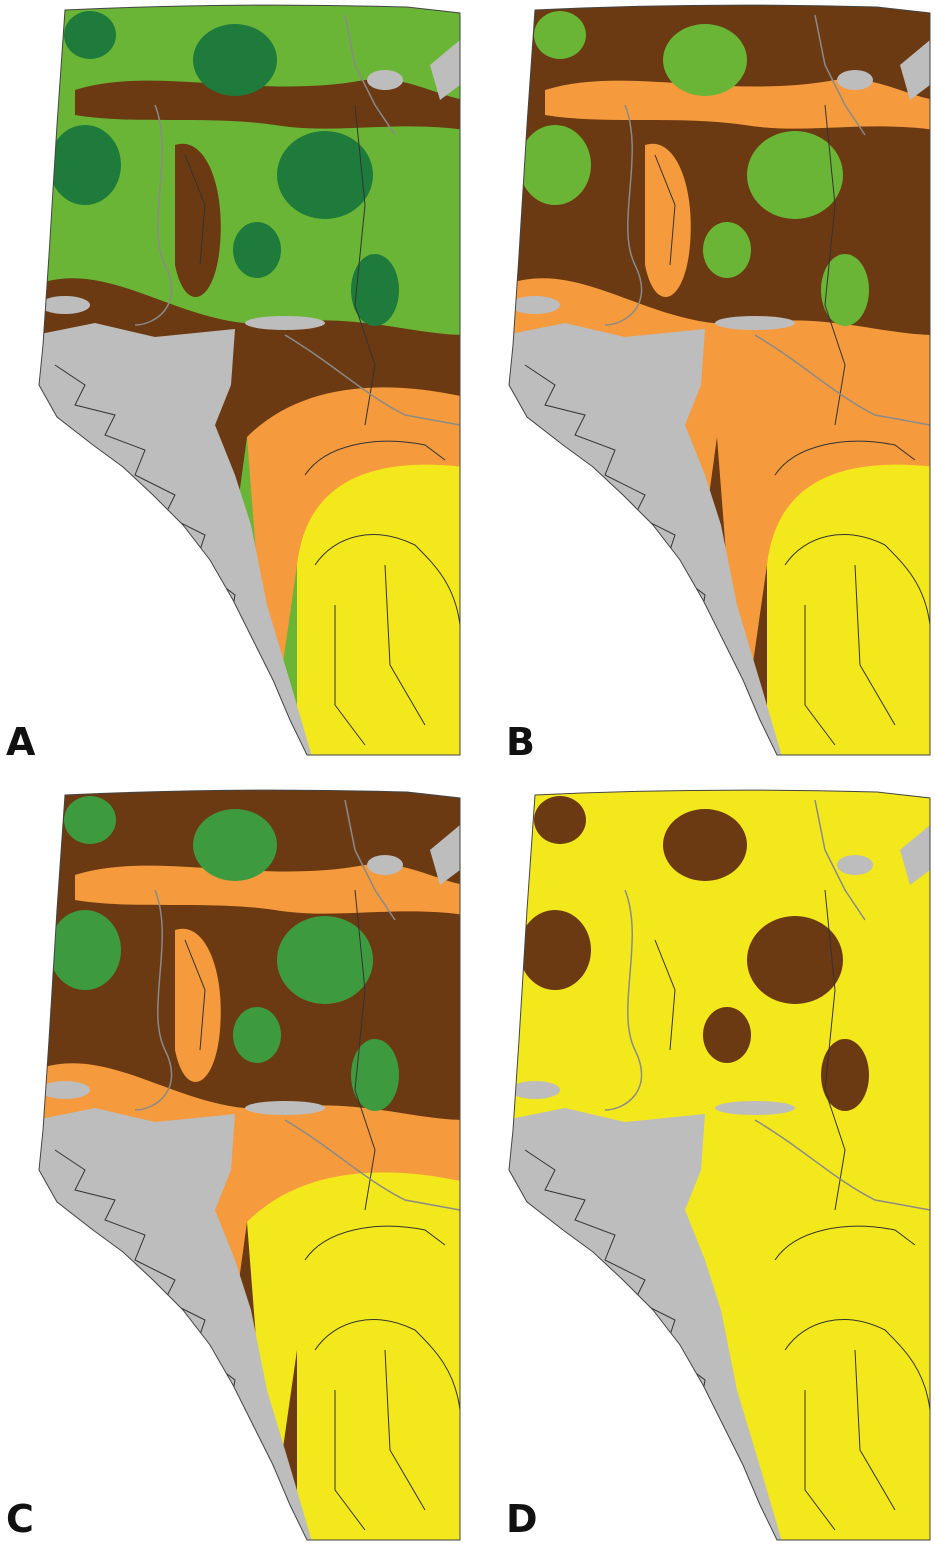 This screenshot has width=935, height=1545. I want to click on panel-label: B, so click(520, 742).